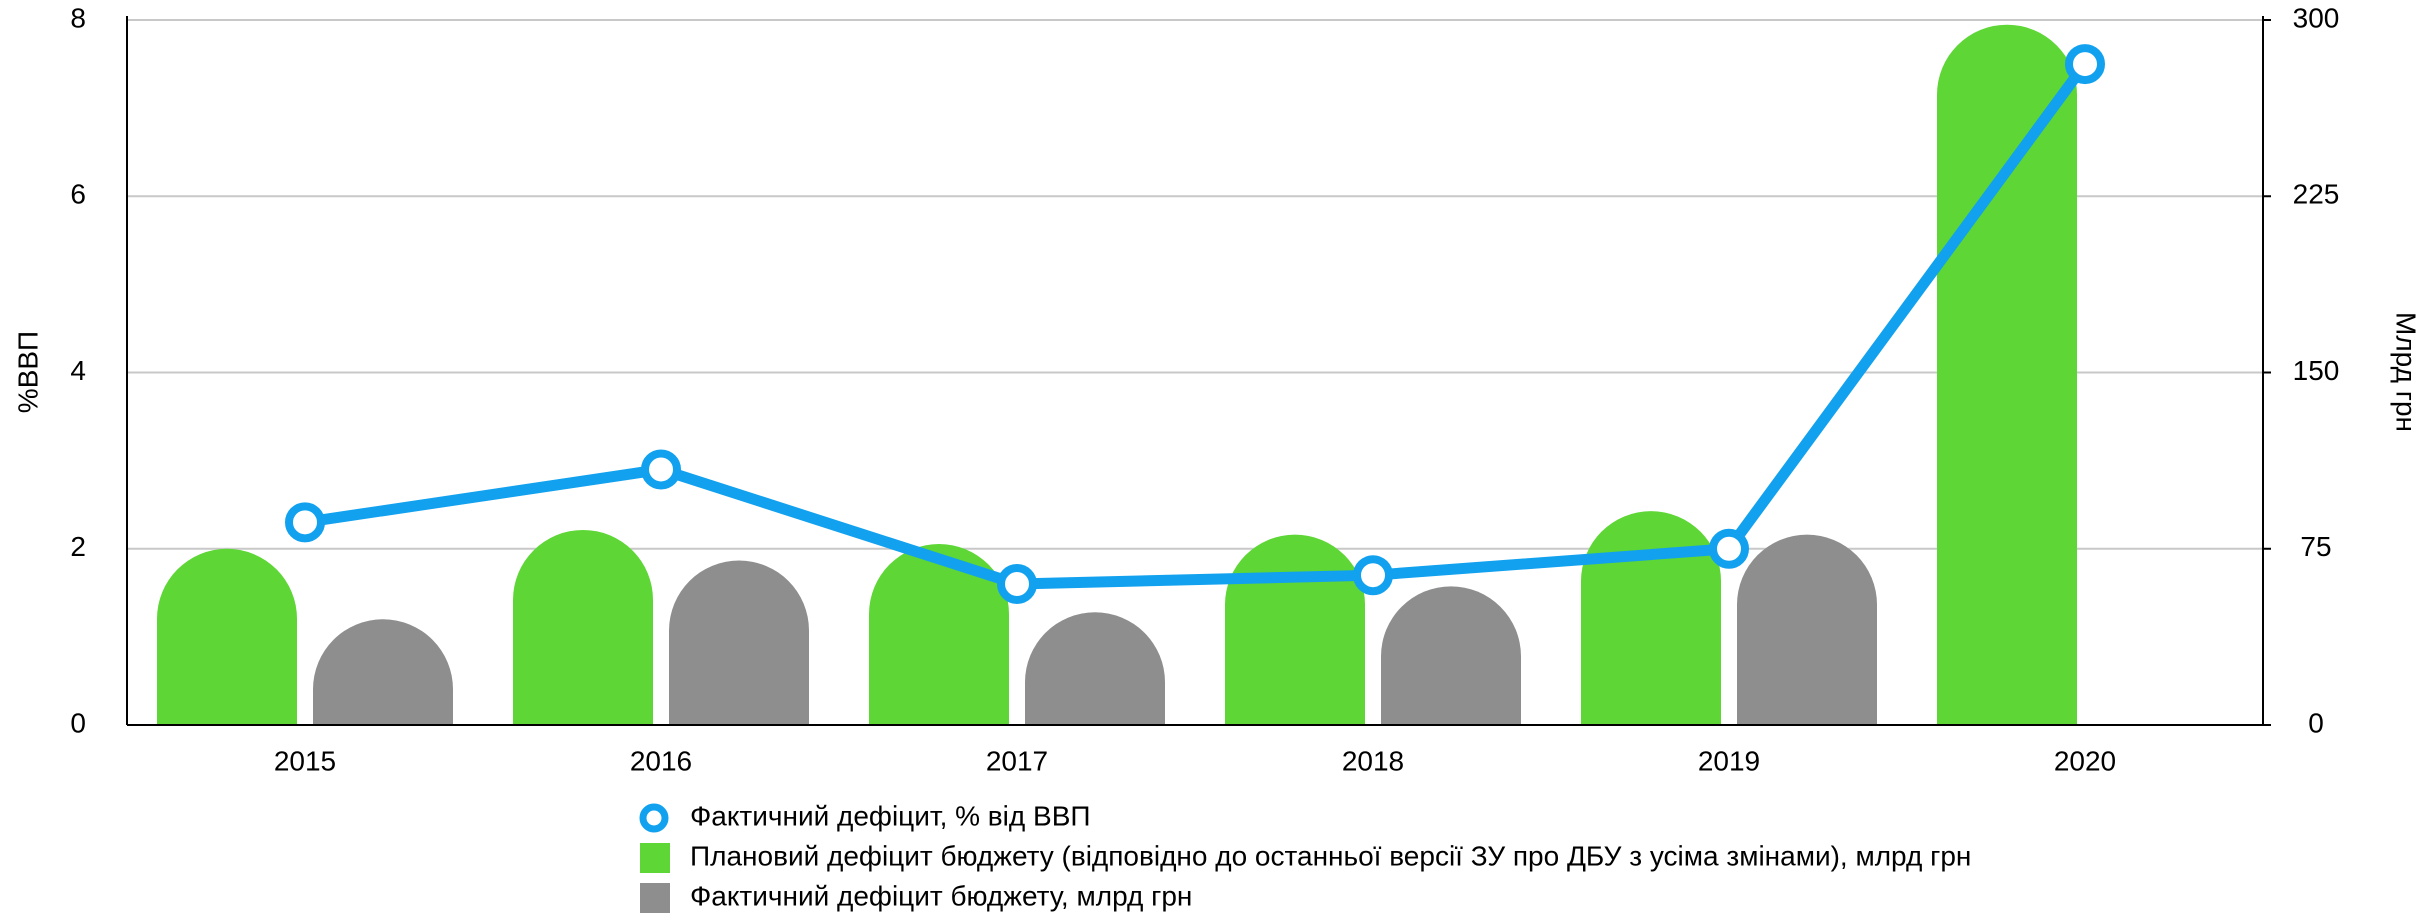 The image size is (2433, 922). I want to click on y2-tick-label: 225, so click(2316, 194).